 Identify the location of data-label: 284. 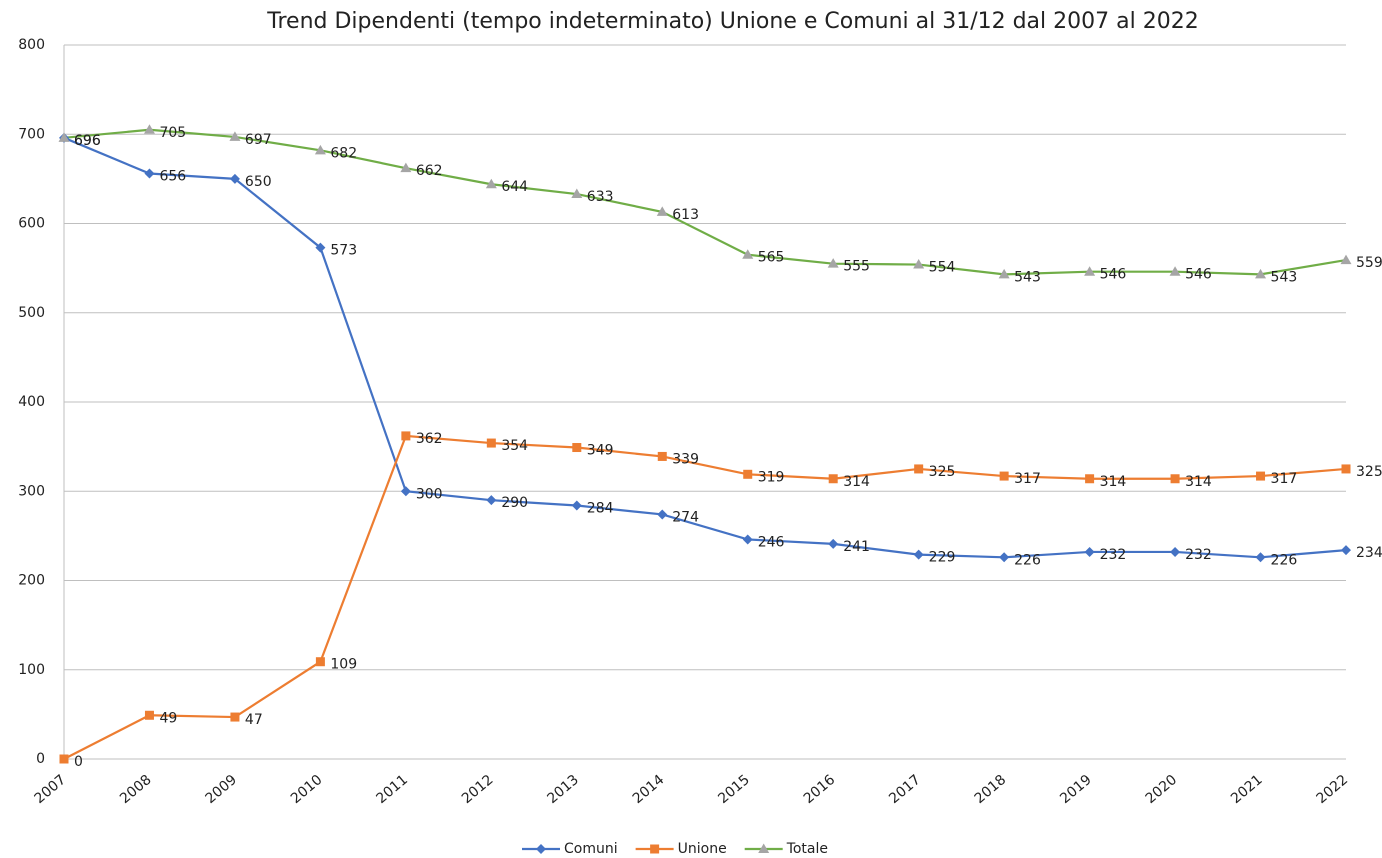
(600, 509).